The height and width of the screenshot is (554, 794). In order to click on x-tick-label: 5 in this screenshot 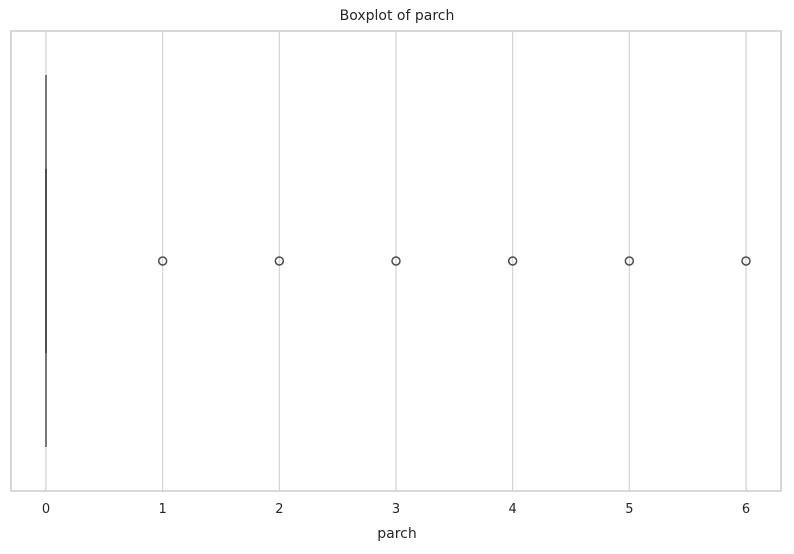, I will do `click(629, 509)`.